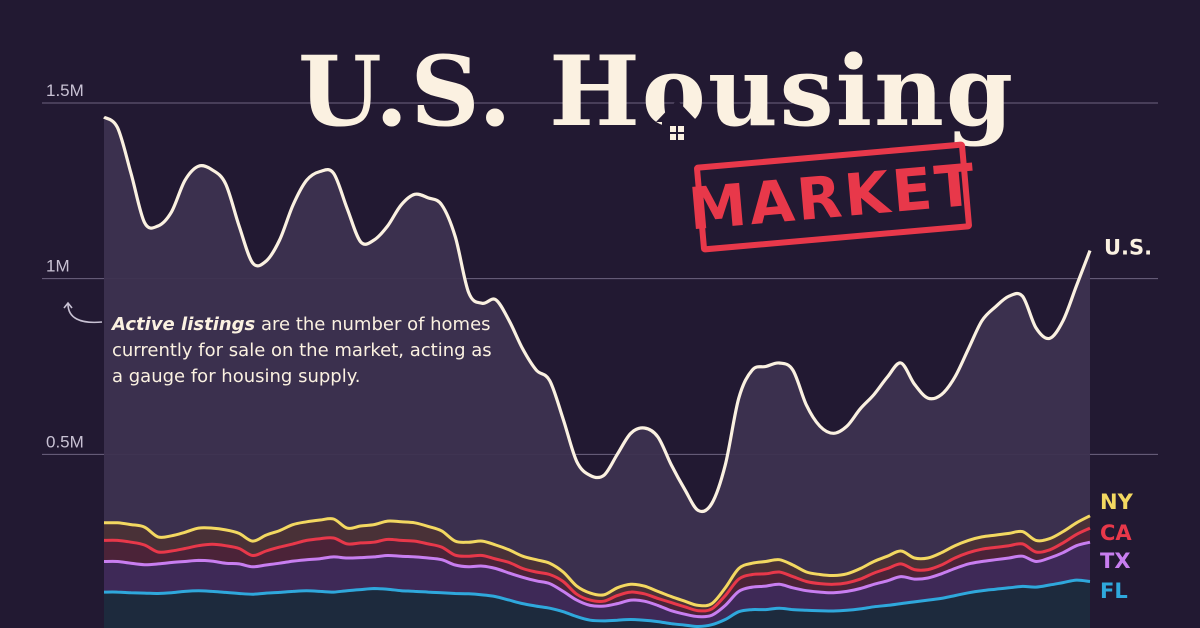 This screenshot has height=628, width=1200. I want to click on y-tick-label: 1M, so click(58, 266).